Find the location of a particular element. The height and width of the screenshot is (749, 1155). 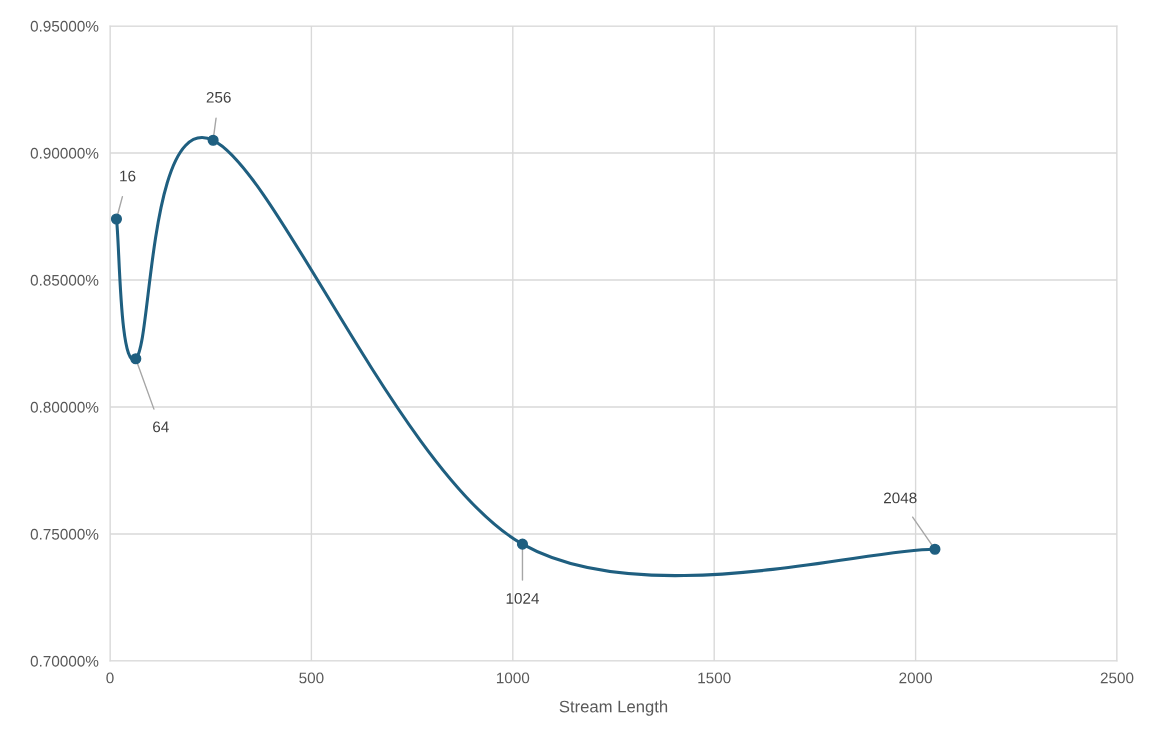

x-axis-title: Stream Length is located at coordinates (613, 708).